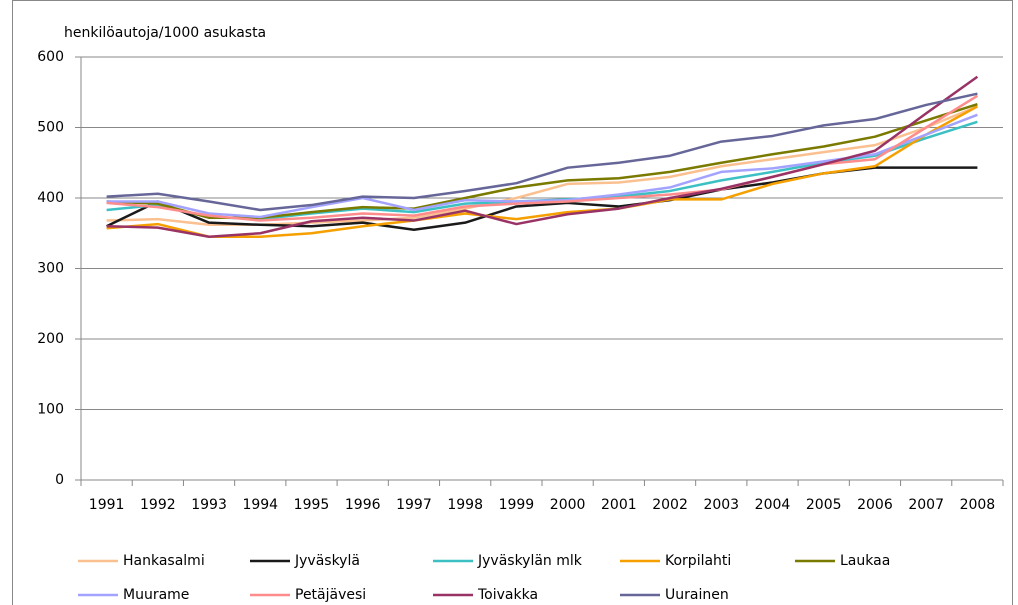 Image resolution: width=1018 pixels, height=605 pixels. What do you see at coordinates (619, 505) in the screenshot?
I see `x-tick-label: 2001` at bounding box center [619, 505].